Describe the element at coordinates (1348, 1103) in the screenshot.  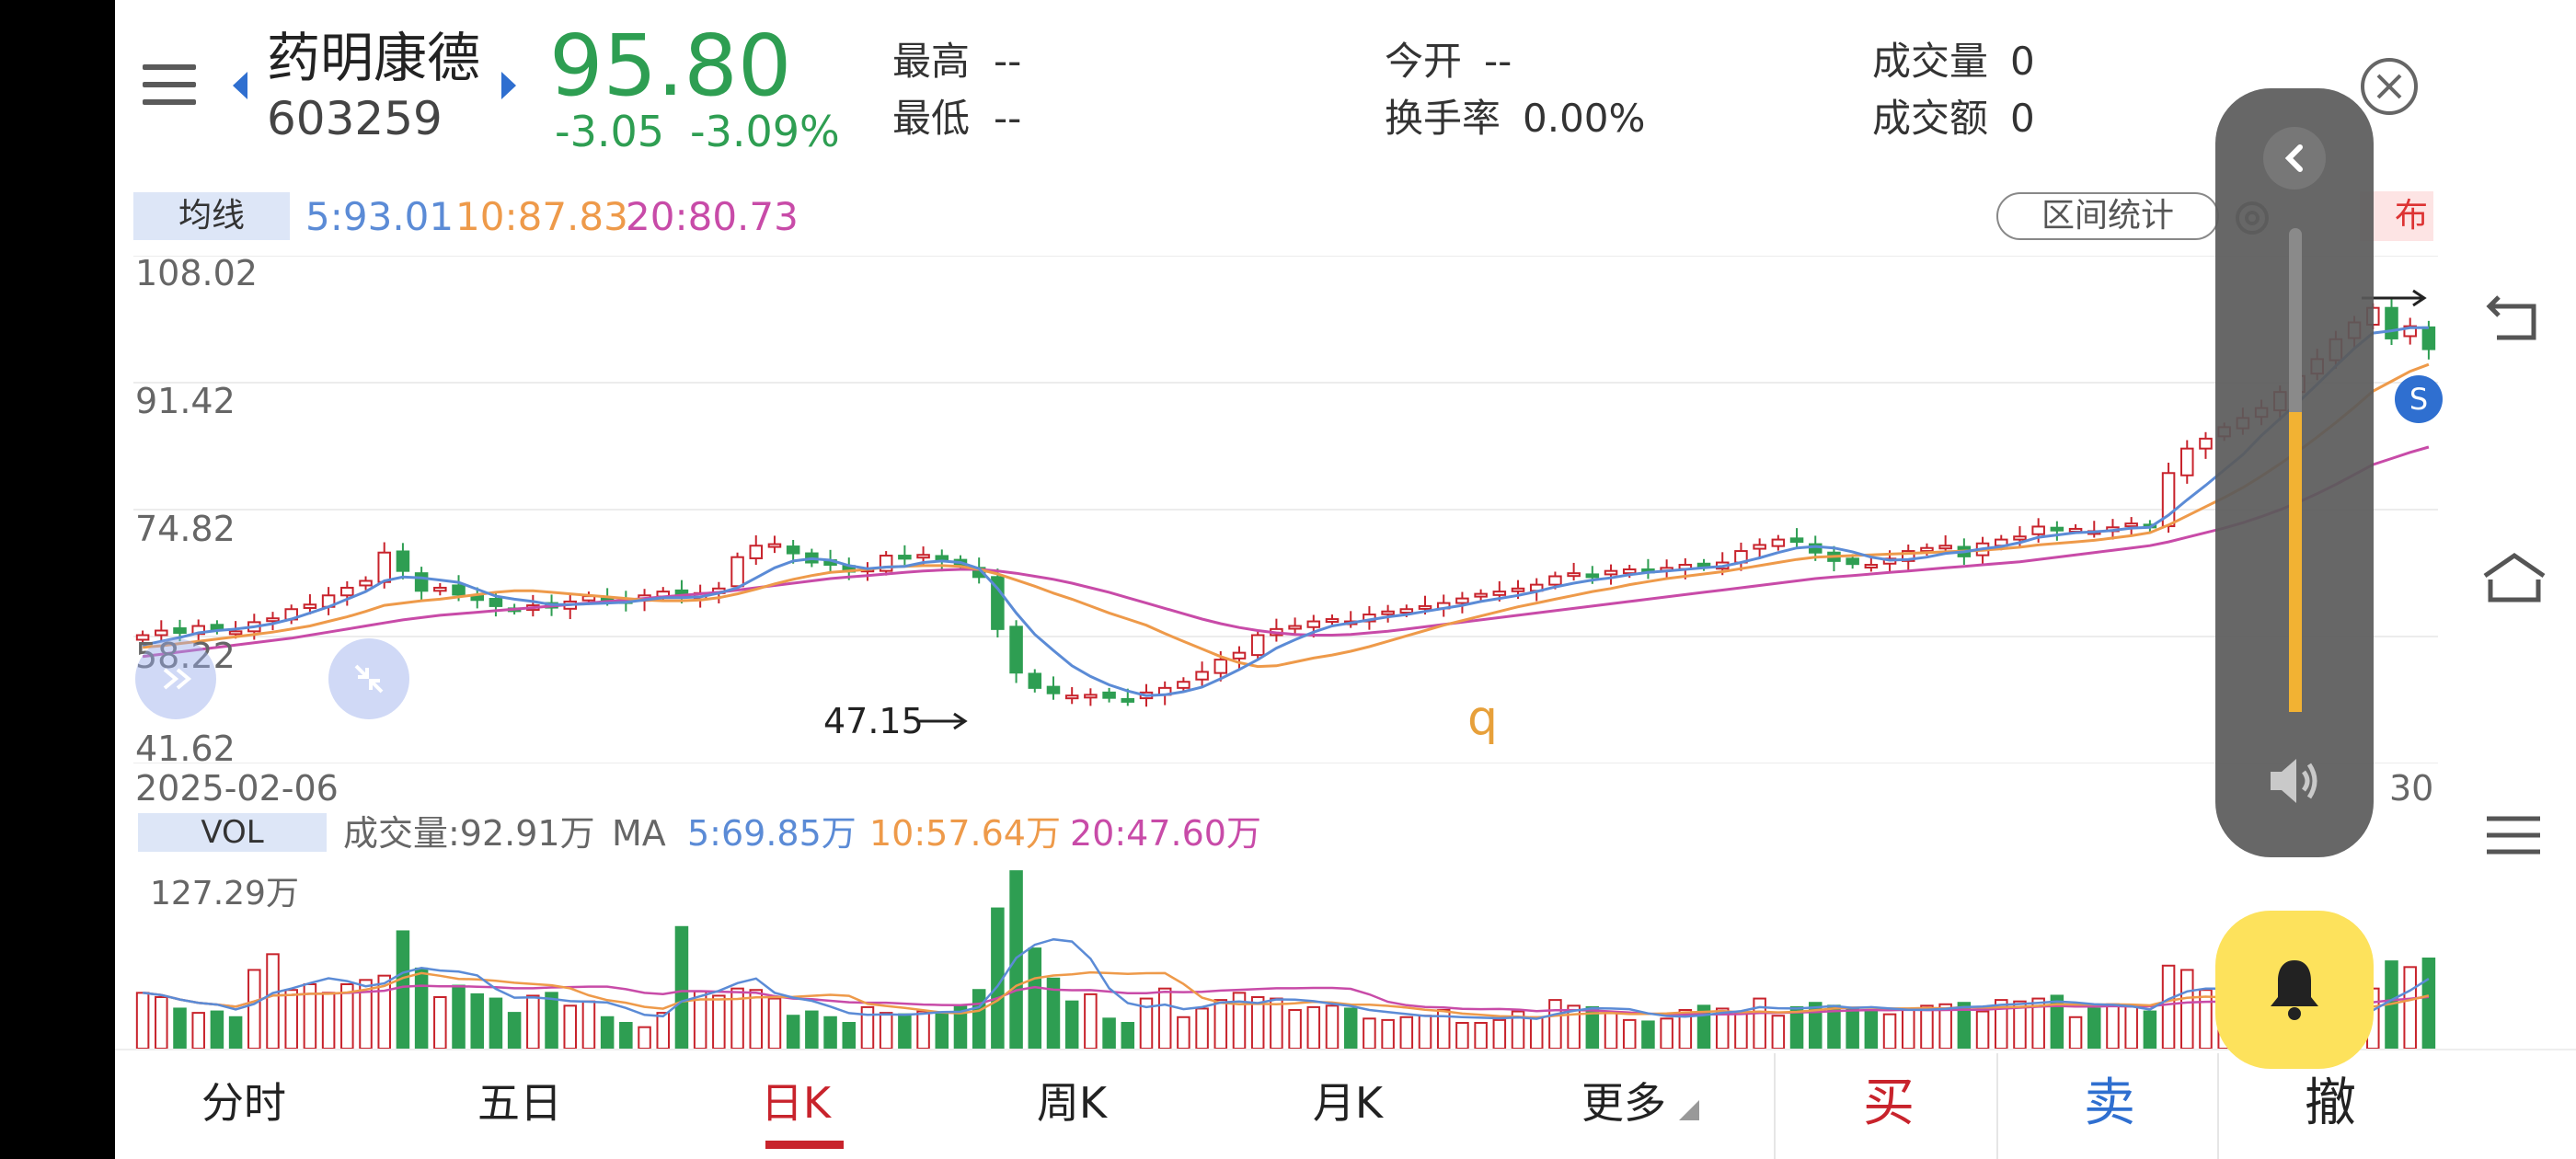
I see `tab-monthly-k: 月K` at that location.